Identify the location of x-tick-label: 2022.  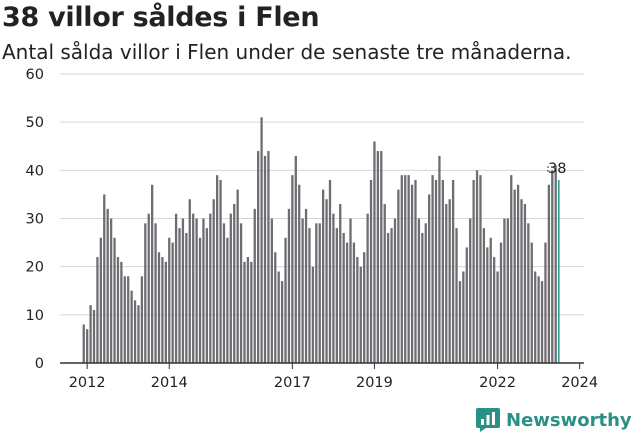
(497, 383).